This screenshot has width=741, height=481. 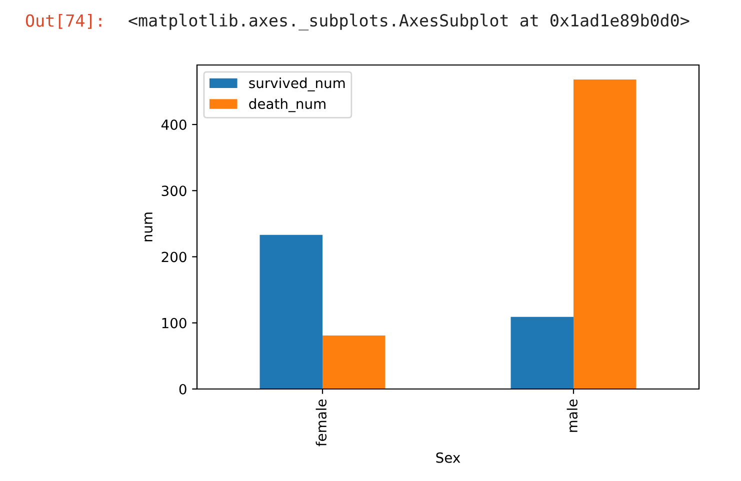 I want to click on y-tick-label: 400, so click(x=173, y=124).